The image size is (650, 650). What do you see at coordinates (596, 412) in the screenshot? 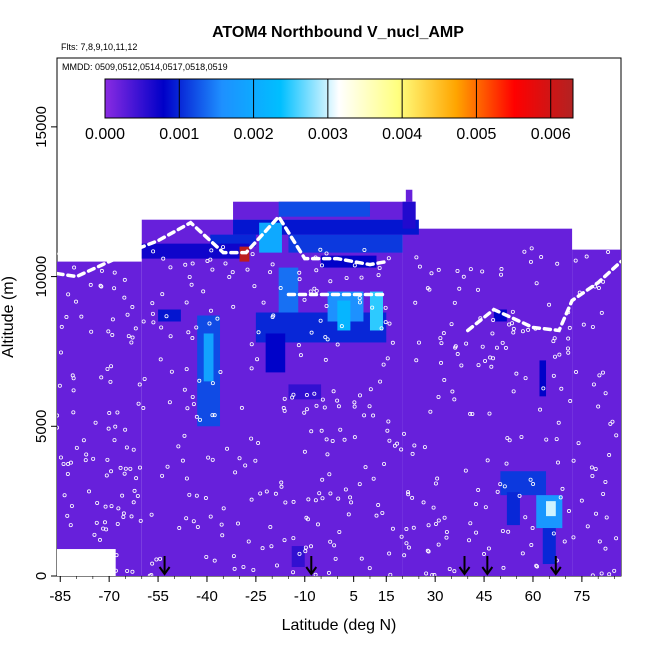
I see `background-curtain` at bounding box center [596, 412].